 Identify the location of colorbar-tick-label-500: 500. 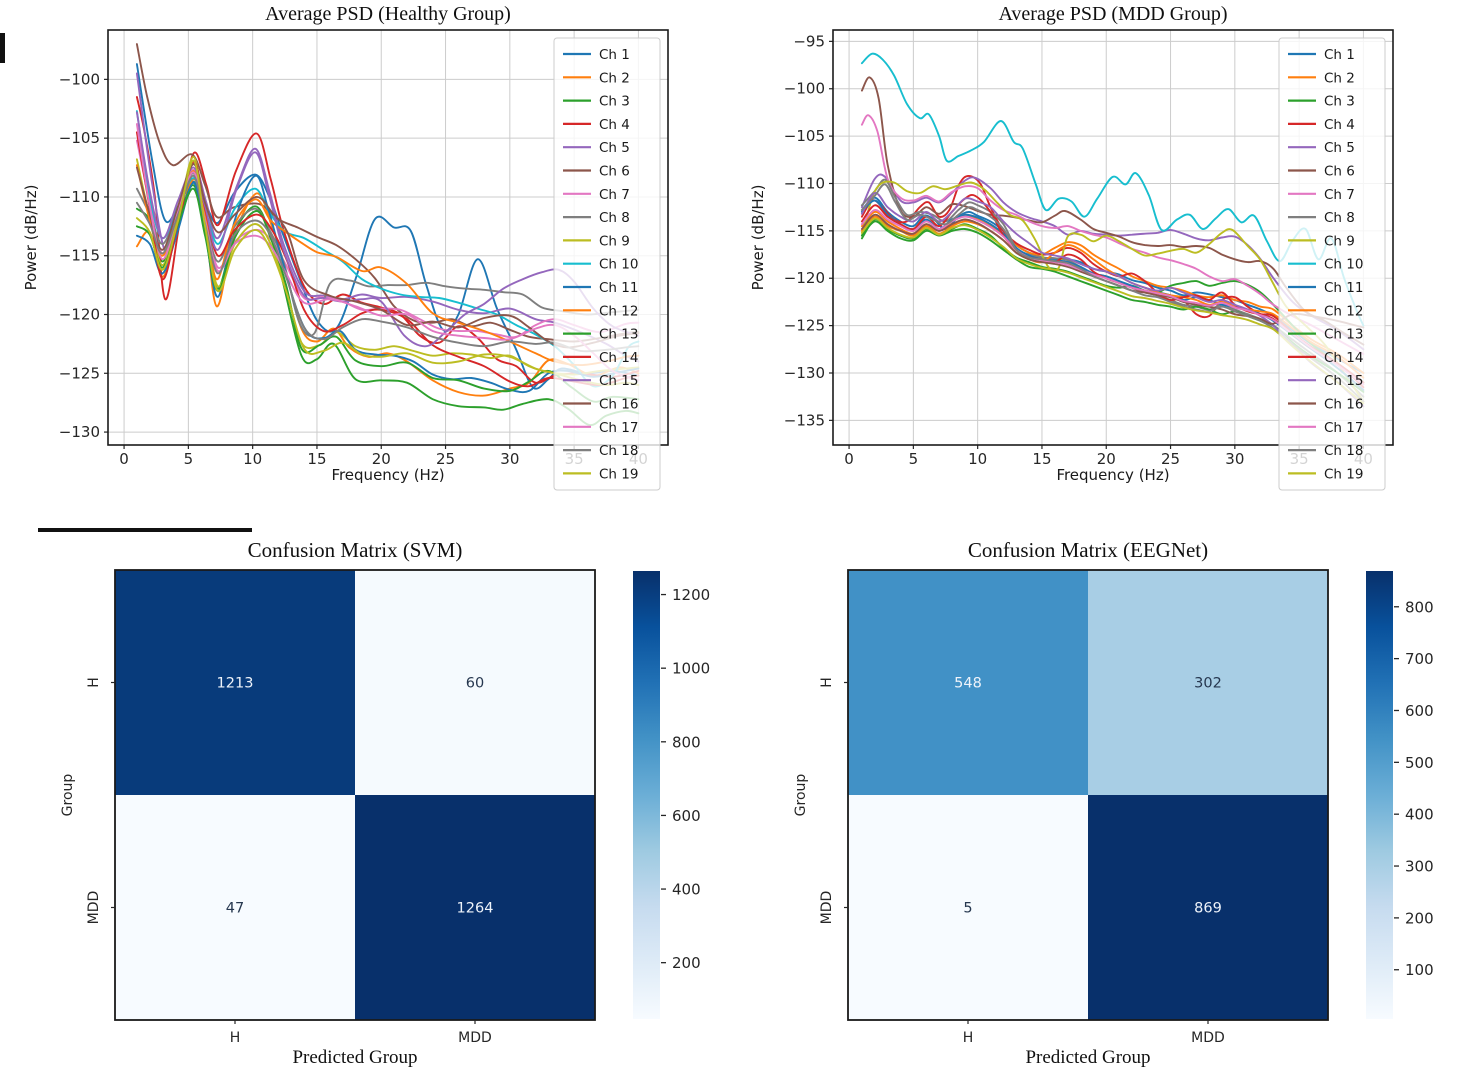
(1419, 763).